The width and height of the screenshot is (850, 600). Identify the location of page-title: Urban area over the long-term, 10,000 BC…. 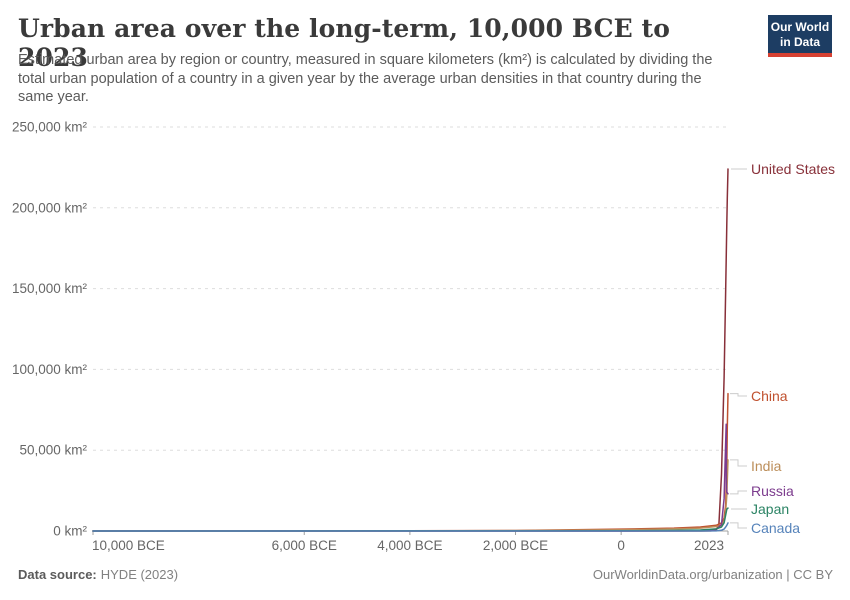
(344, 43).